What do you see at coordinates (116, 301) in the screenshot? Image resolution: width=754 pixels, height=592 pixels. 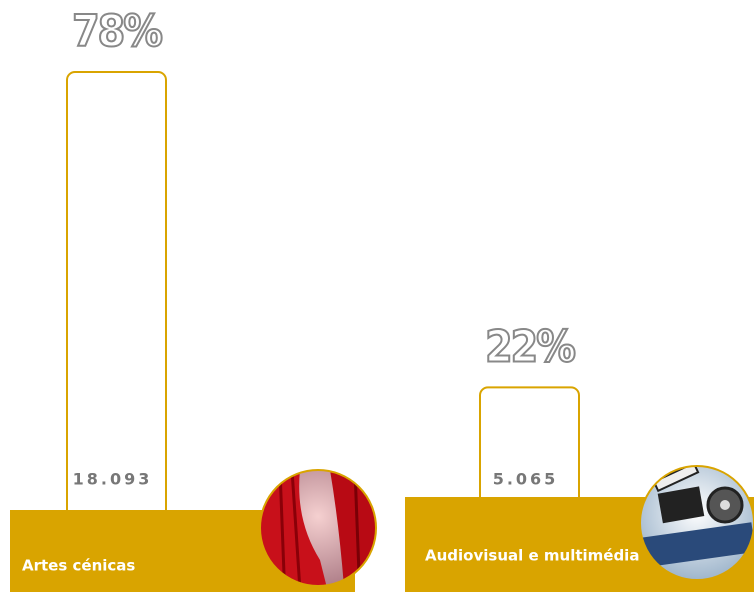 I see `bar` at bounding box center [116, 301].